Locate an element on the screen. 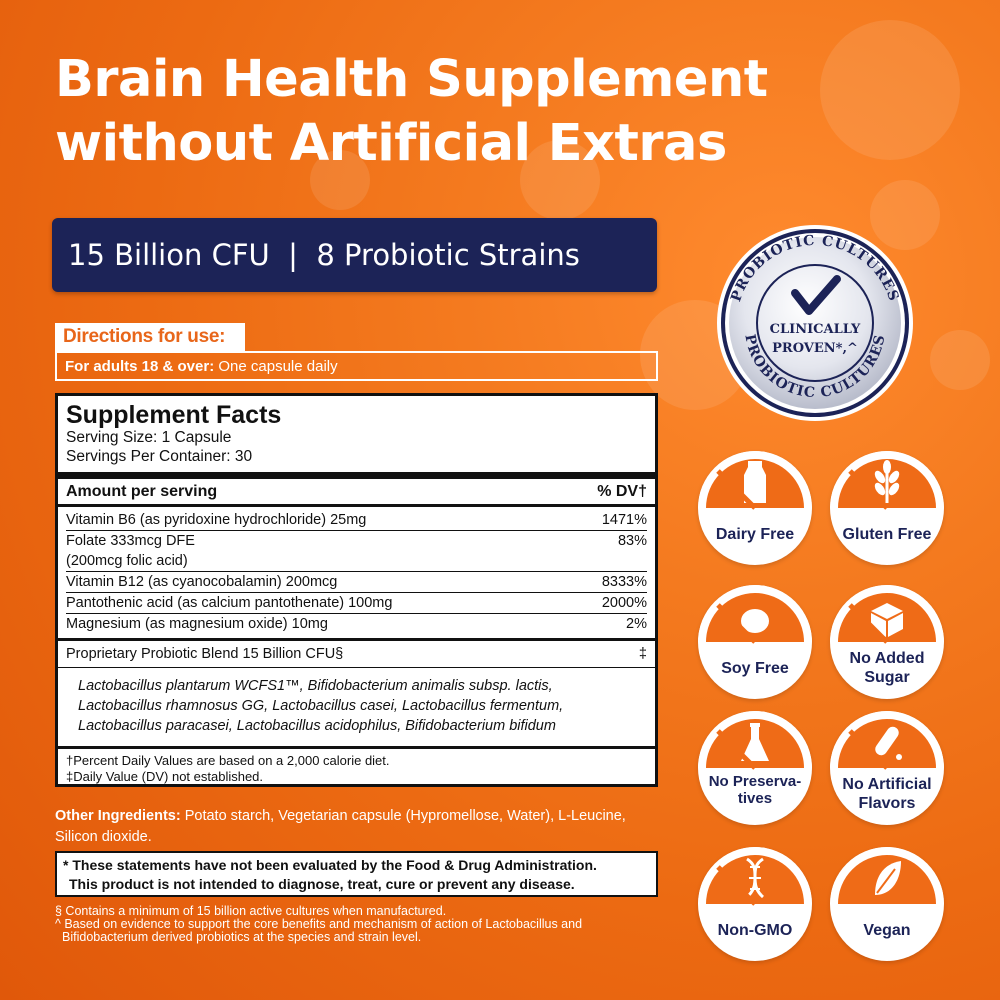  nutrient-name: Folate 333mcg DFE is located at coordinates (130, 541).